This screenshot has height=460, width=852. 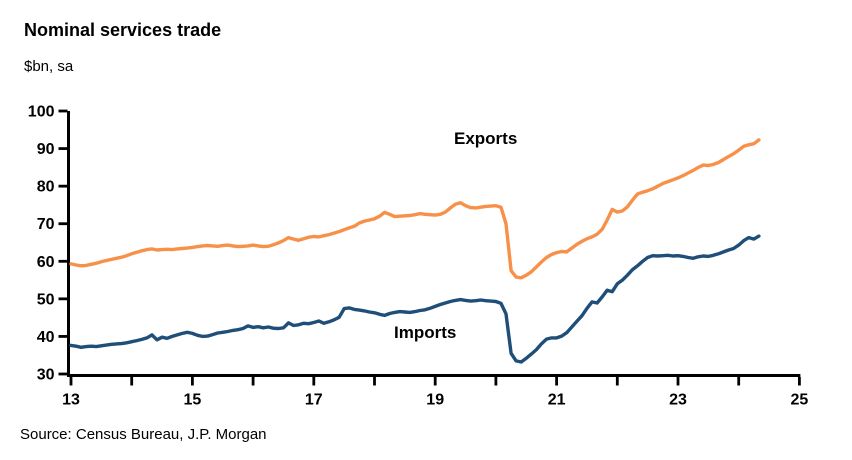 What do you see at coordinates (678, 400) in the screenshot?
I see `x-axis-tick-label: 23` at bounding box center [678, 400].